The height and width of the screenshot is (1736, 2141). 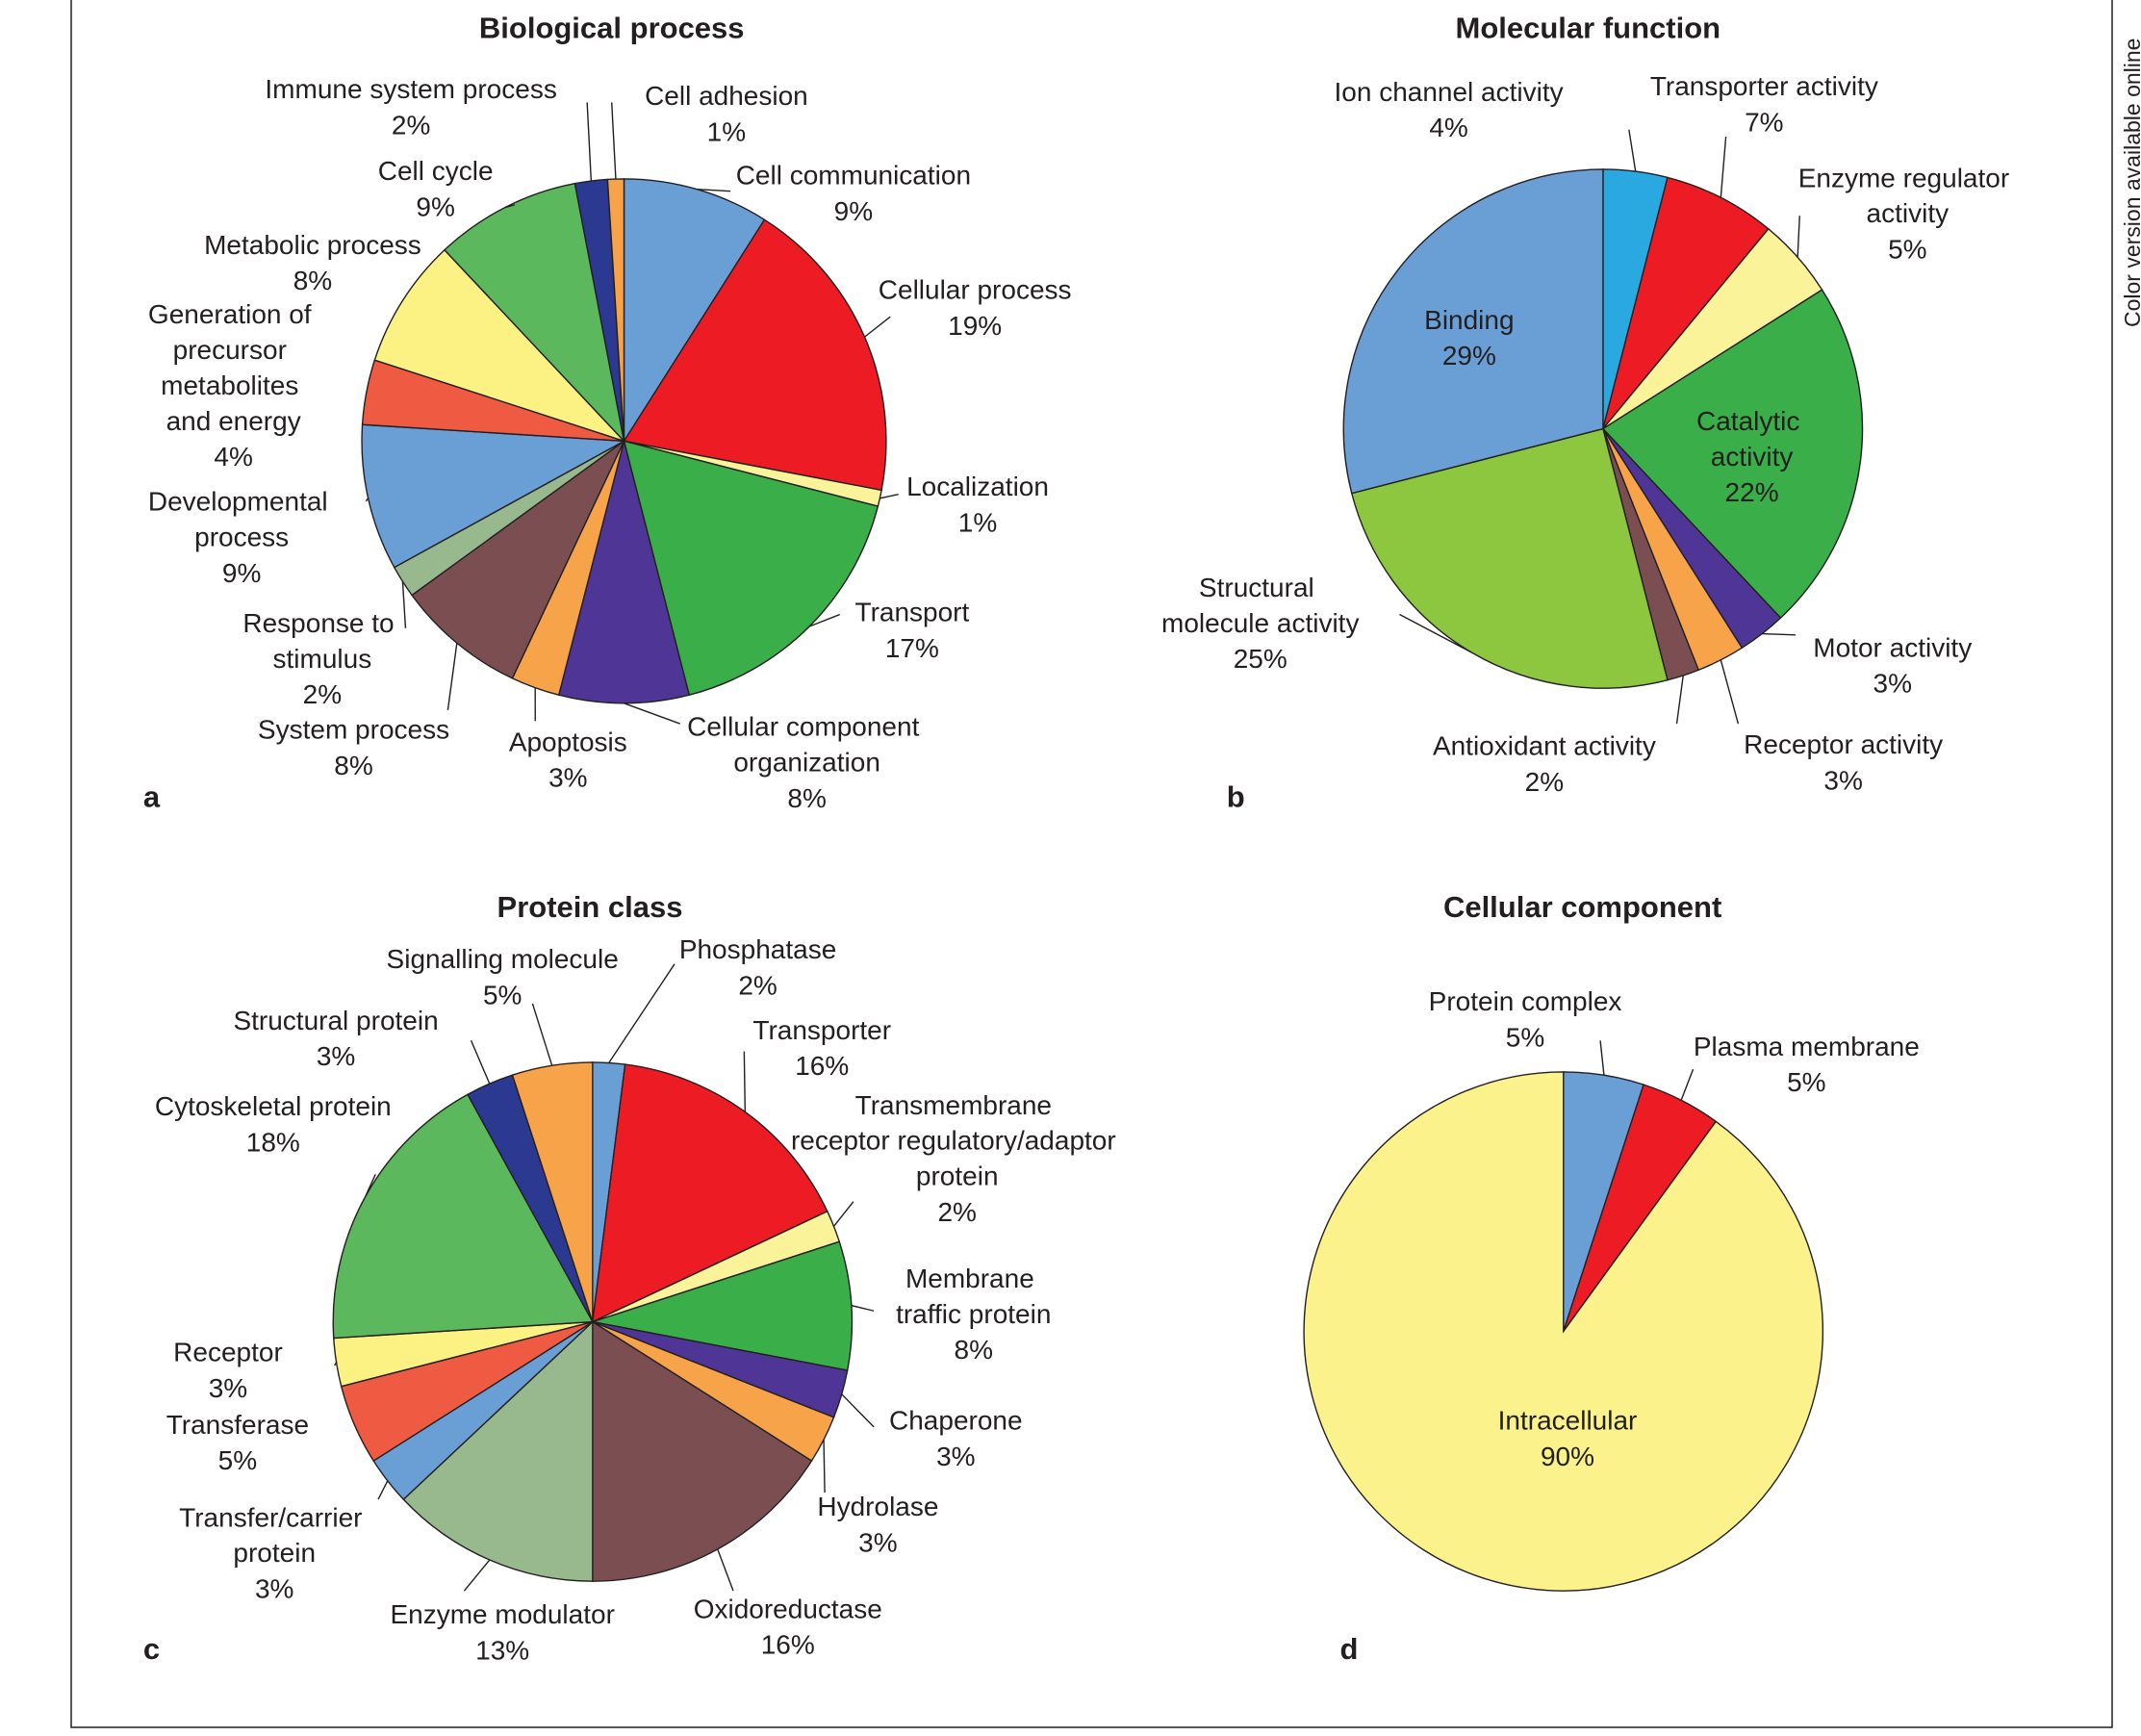 What do you see at coordinates (912, 612) in the screenshot?
I see `slice-label: Transport` at bounding box center [912, 612].